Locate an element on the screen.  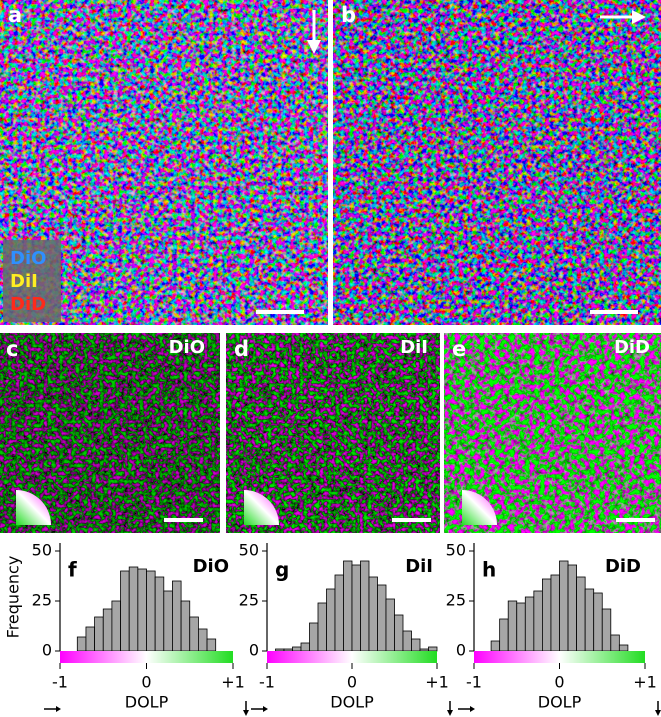
panel-label: e is located at coordinates (459, 349).